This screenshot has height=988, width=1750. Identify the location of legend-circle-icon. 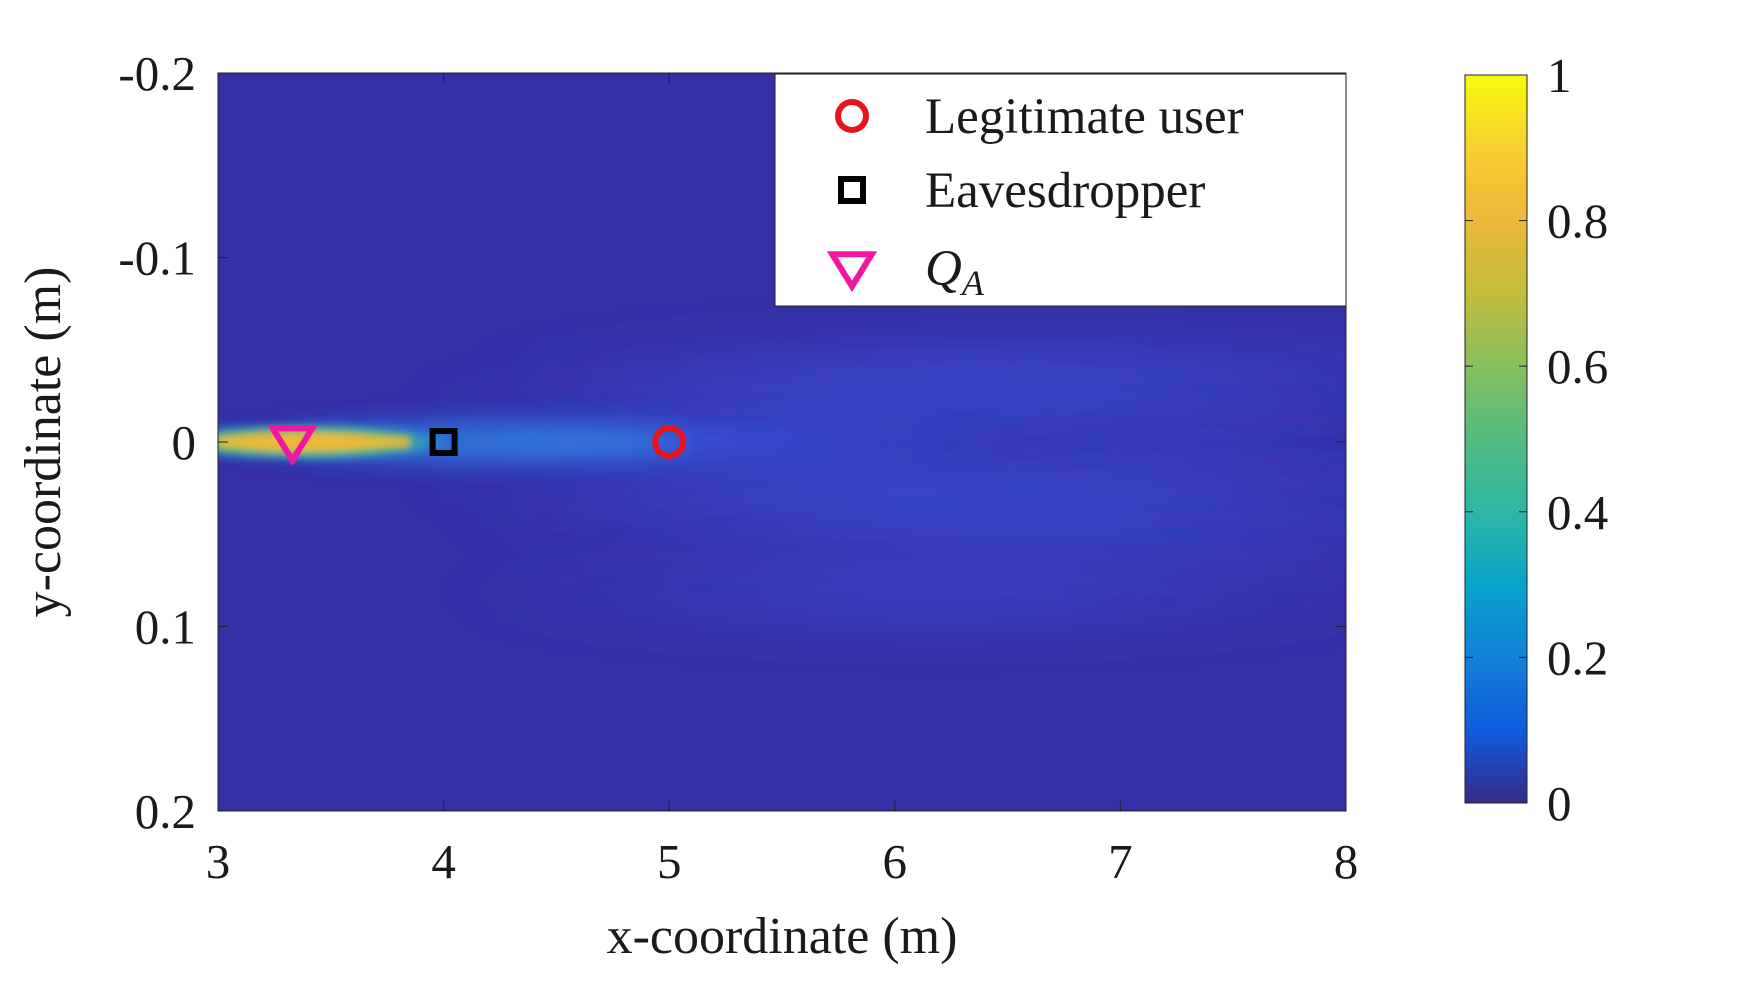
(852, 116).